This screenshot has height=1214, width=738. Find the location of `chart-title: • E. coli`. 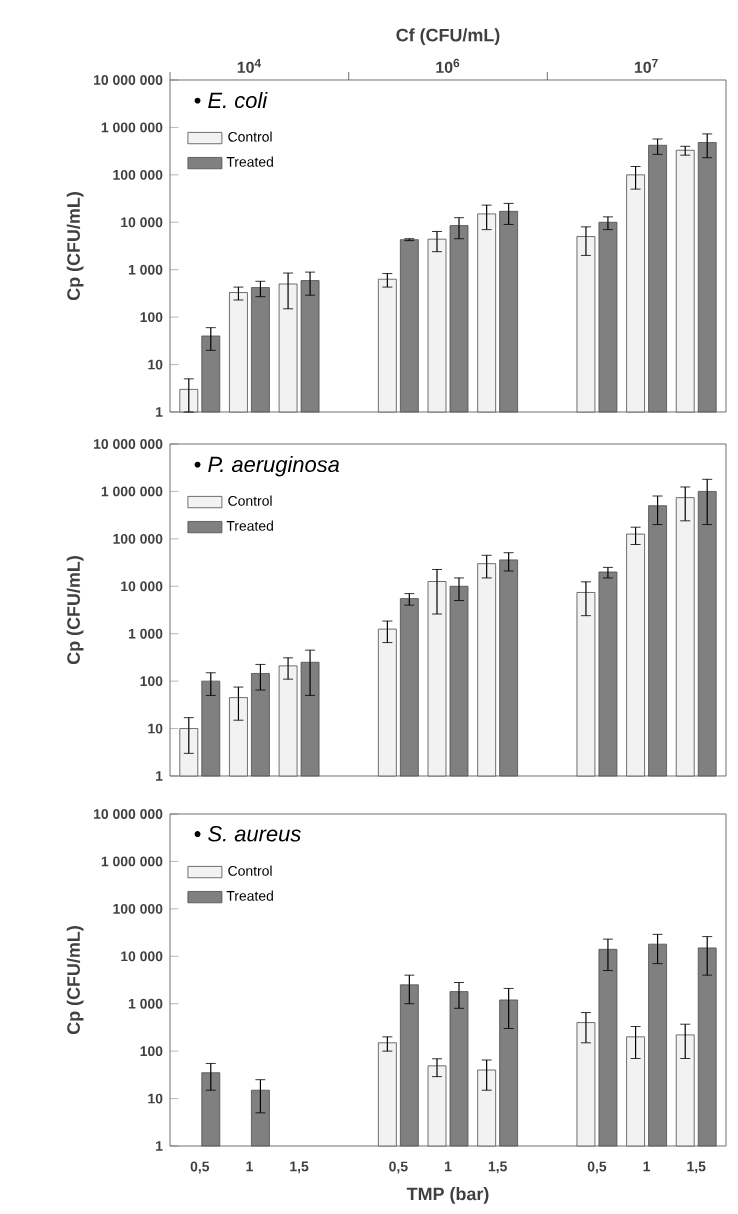

chart-title: • E. coli is located at coordinates (231, 100).